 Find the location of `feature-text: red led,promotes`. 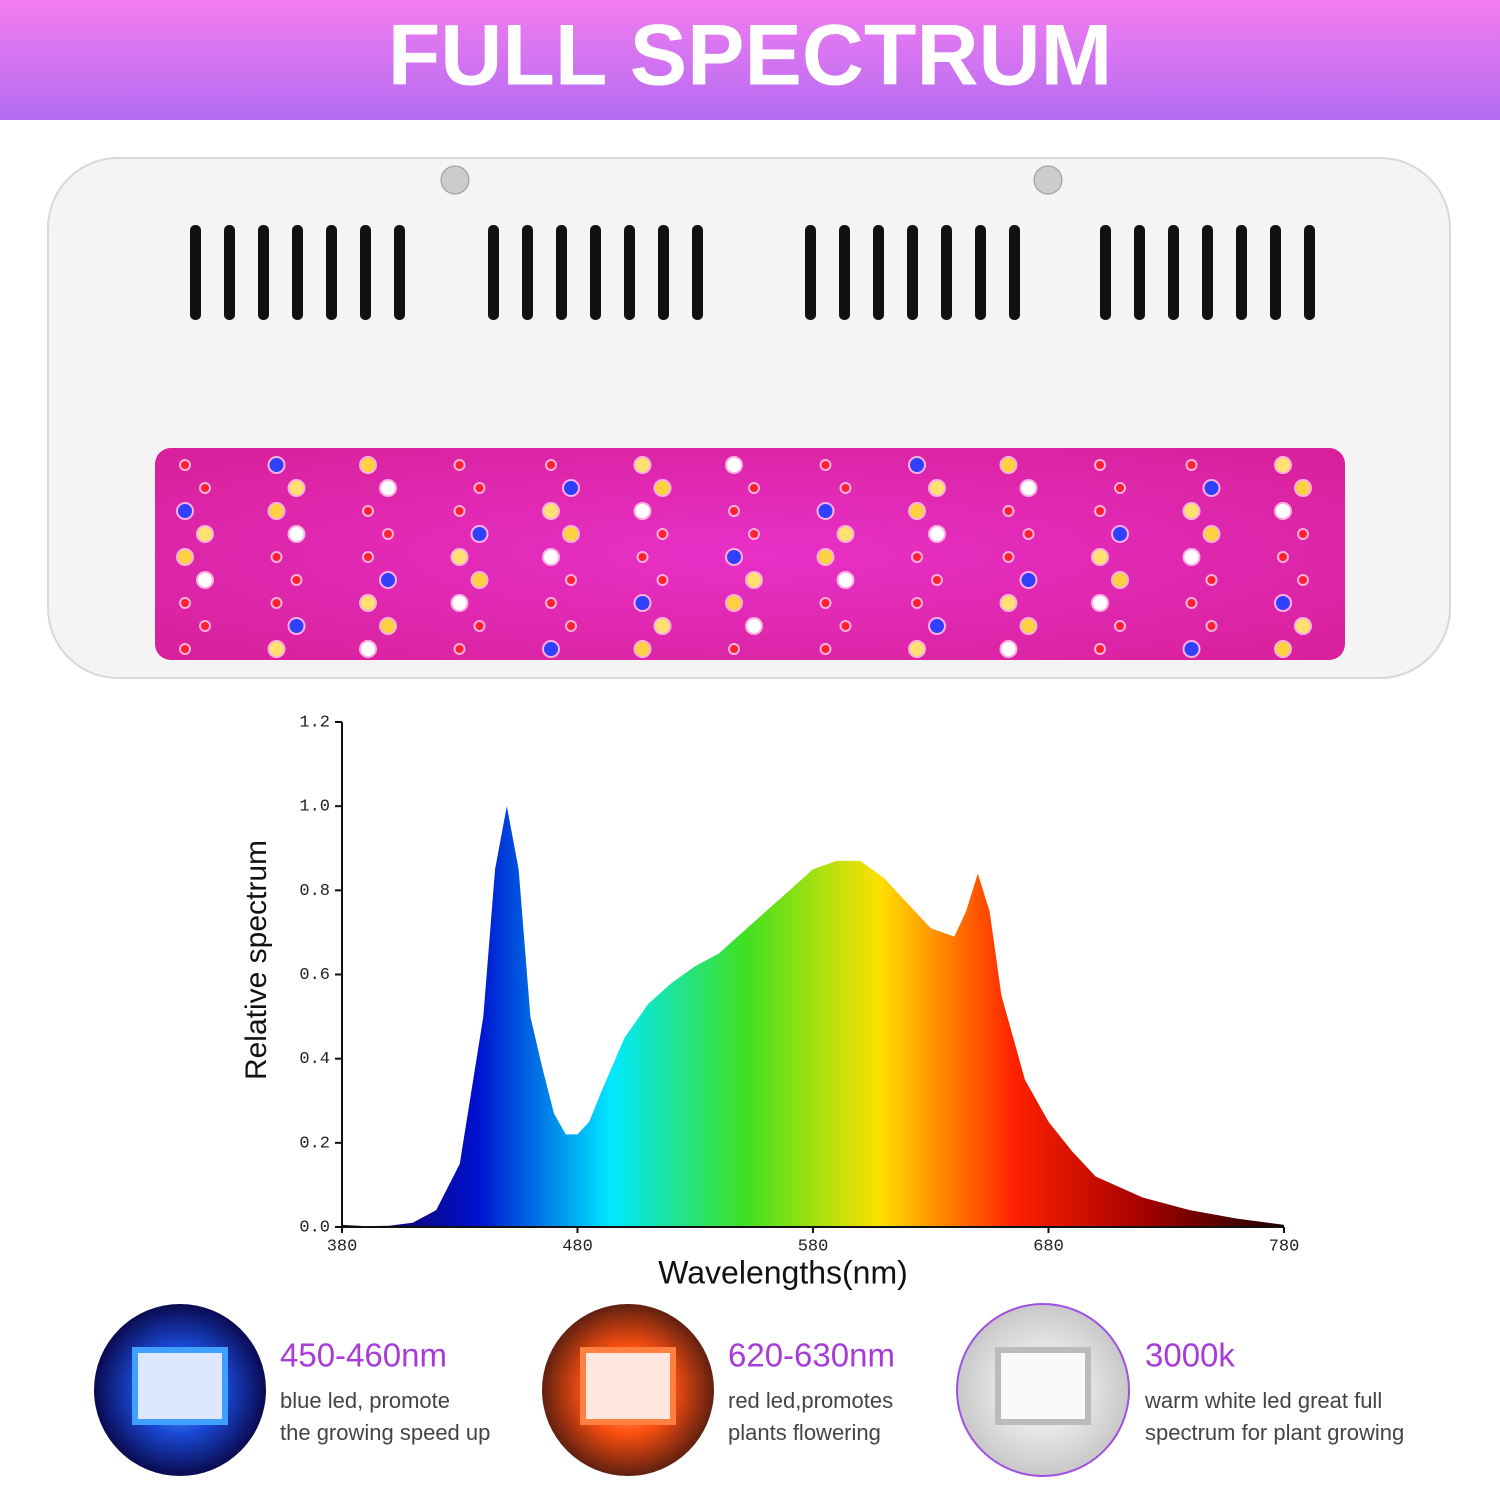

feature-text: red led,promotes is located at coordinates (810, 1400).